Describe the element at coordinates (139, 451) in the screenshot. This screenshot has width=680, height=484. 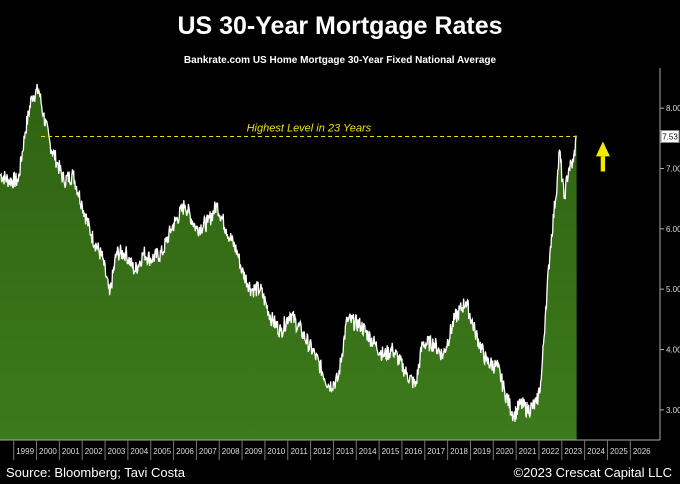
I see `x-tick-label: 2004` at that location.